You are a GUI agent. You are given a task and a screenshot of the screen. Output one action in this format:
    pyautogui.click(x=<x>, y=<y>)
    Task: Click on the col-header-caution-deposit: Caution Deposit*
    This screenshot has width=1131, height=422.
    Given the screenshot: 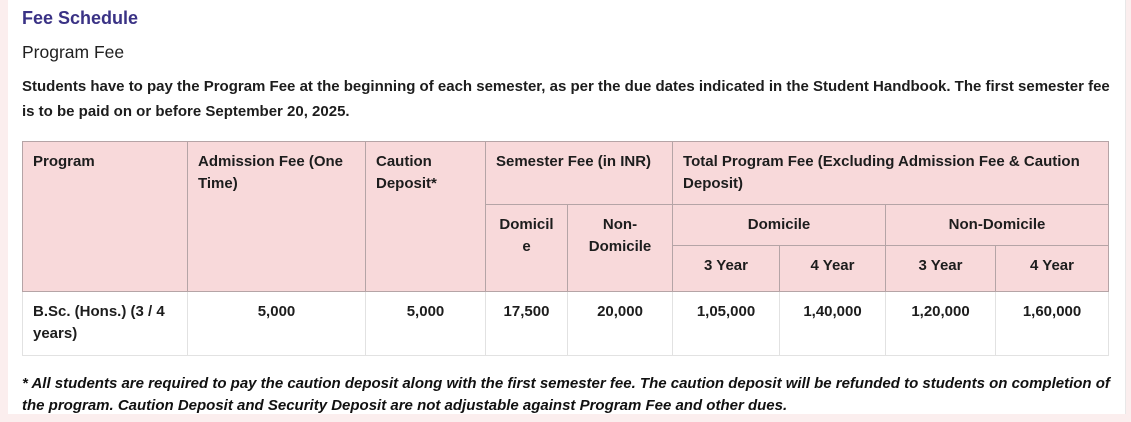 What is the action you would take?
    pyautogui.click(x=425, y=216)
    